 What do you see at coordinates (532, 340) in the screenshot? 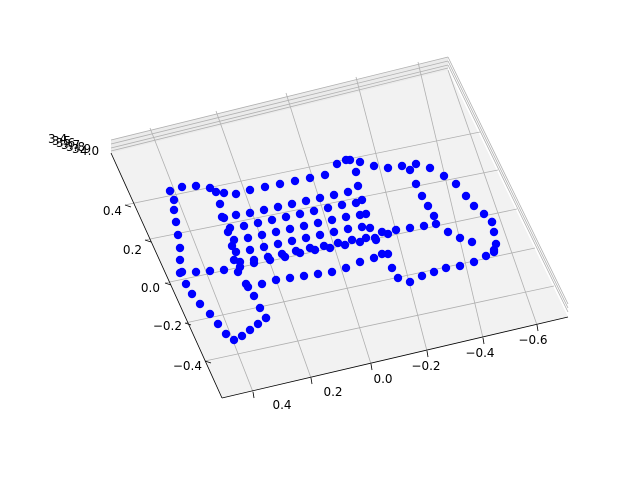
I see `x-tick-label: −0.6` at bounding box center [532, 340].